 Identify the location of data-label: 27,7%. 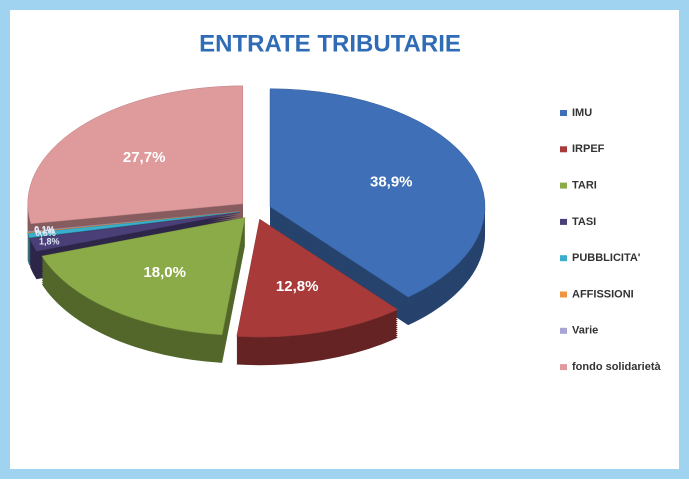
(144, 157).